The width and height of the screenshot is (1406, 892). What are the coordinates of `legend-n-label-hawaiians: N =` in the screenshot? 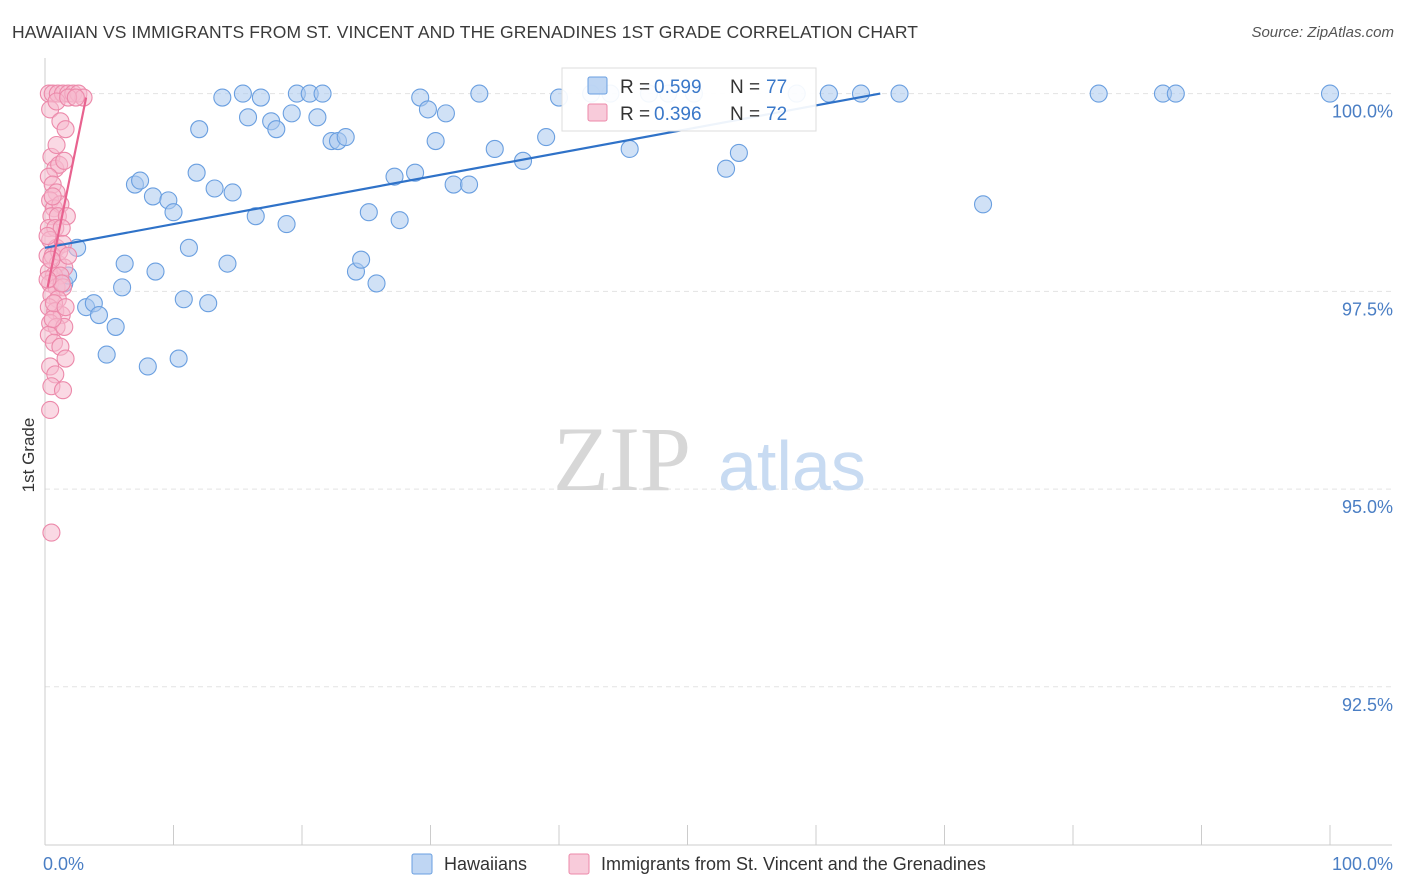 It's located at (745, 87).